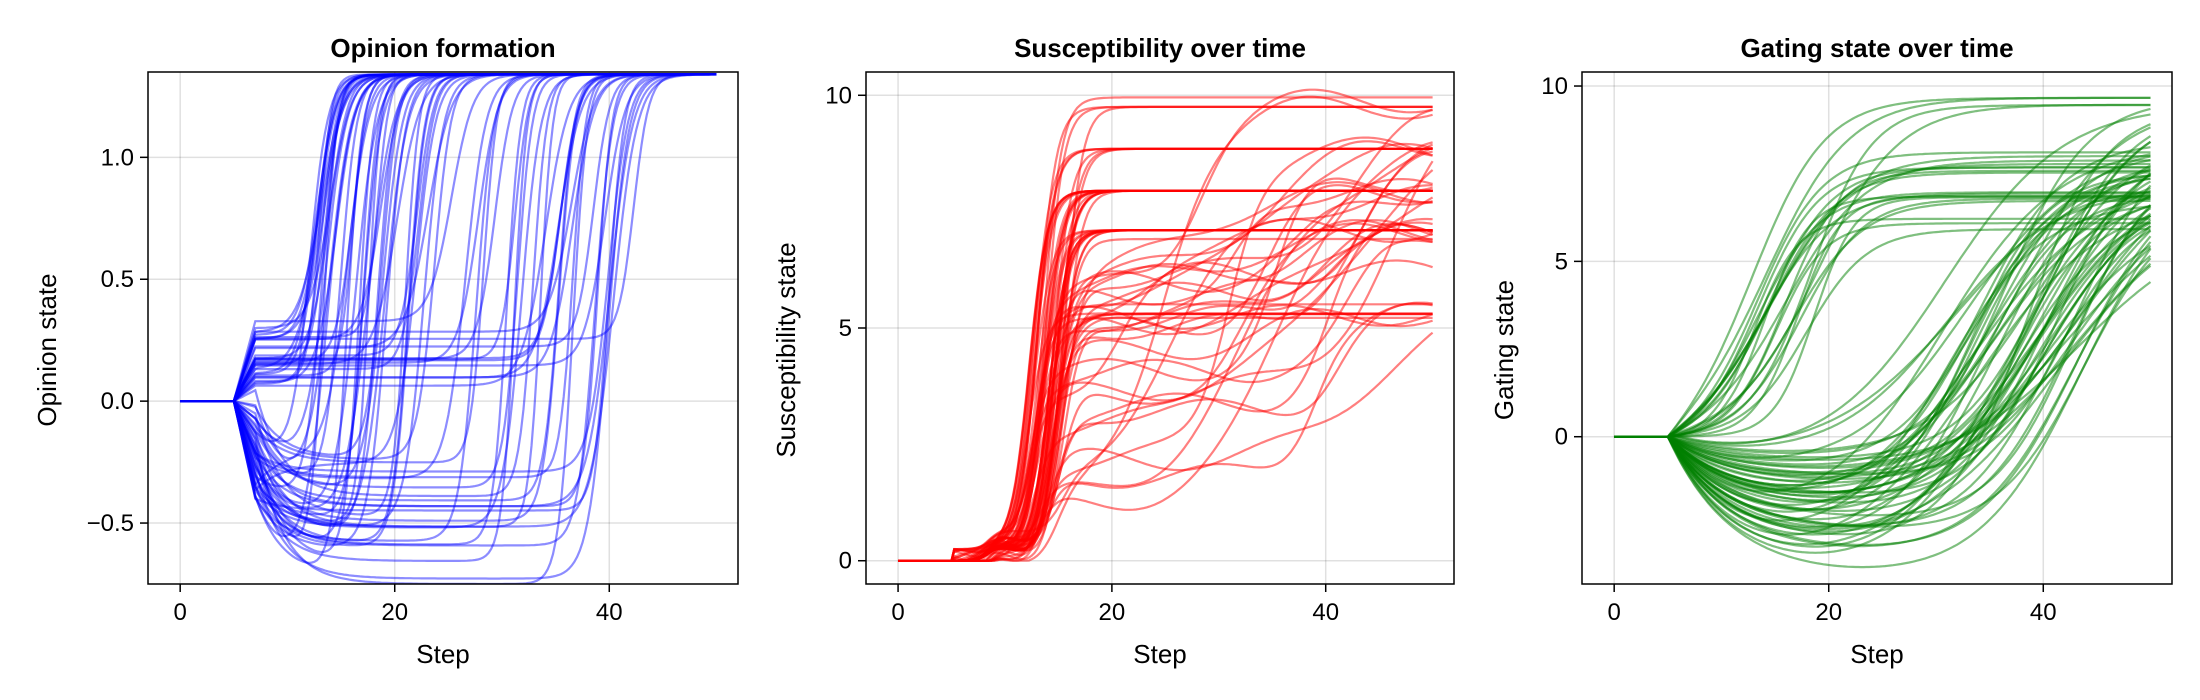 The height and width of the screenshot is (700, 2200). What do you see at coordinates (786, 349) in the screenshot?
I see `y-axis-label: Susceptibility state` at bounding box center [786, 349].